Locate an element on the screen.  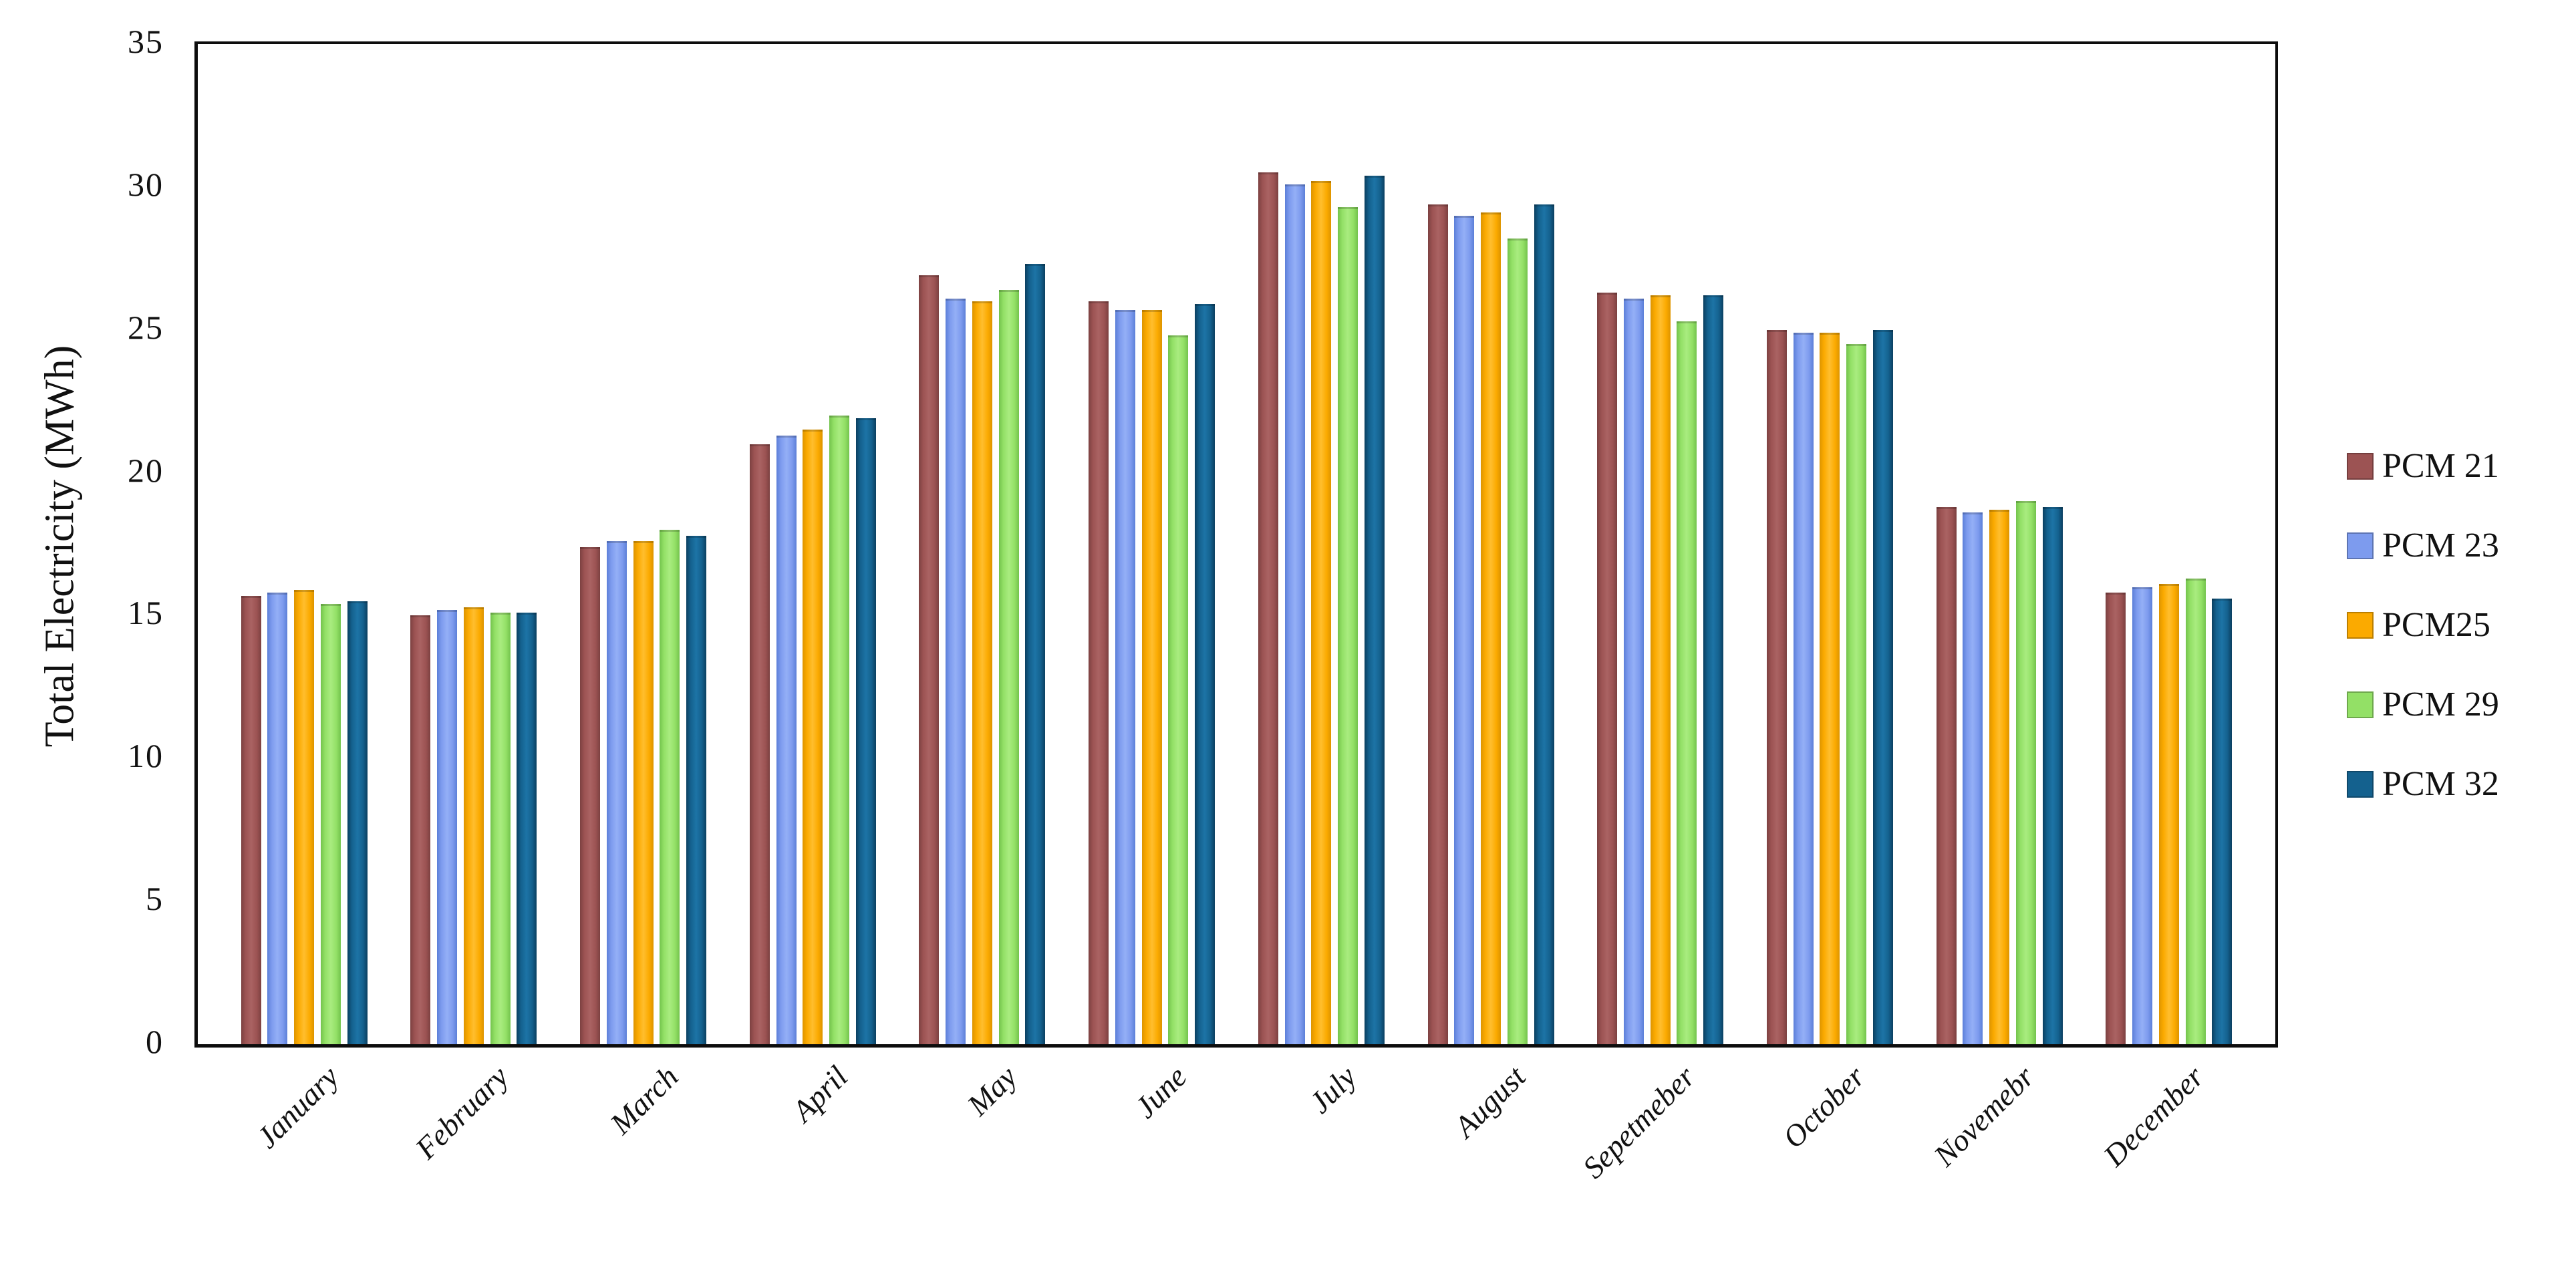
x-label-january: January is located at coordinates (297, 1107).